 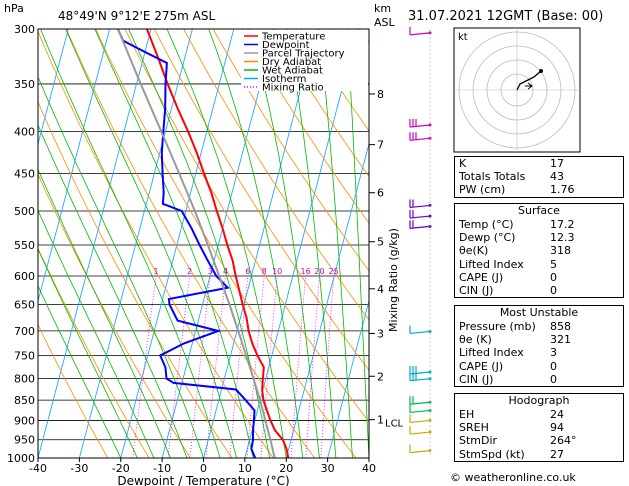 I want to click on surface-label: Dewp (°C), so click(x=487, y=238).